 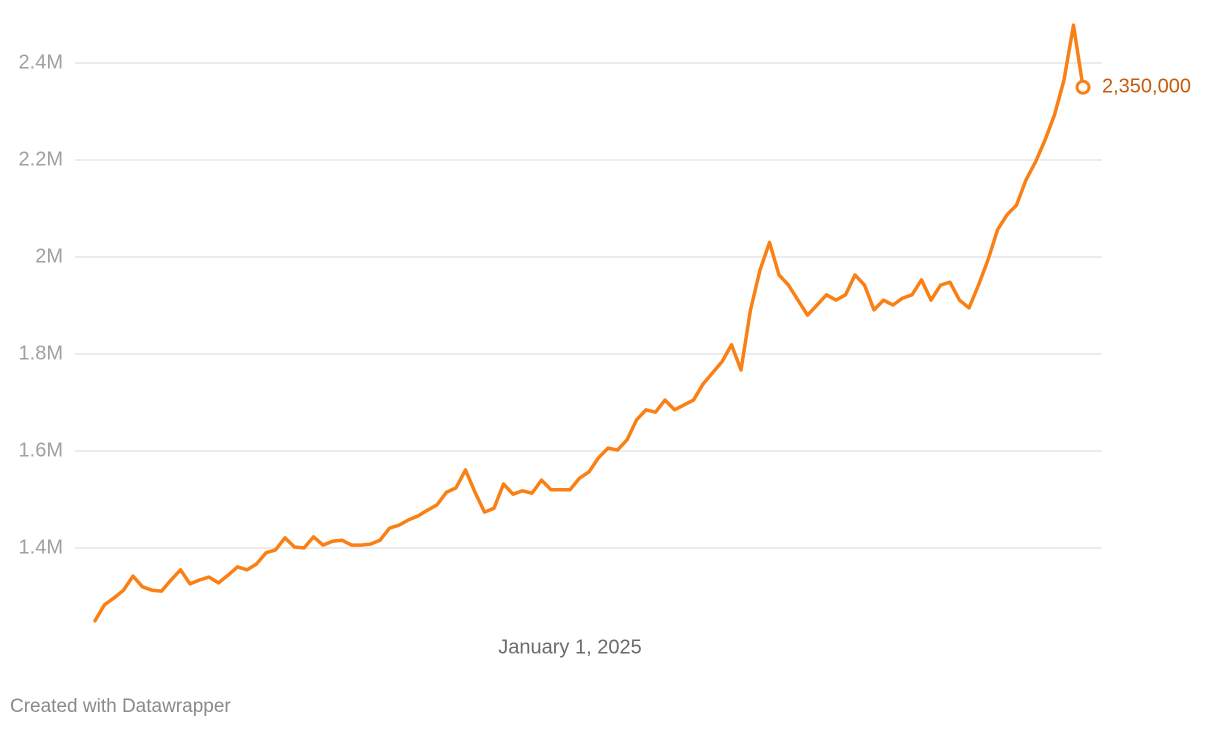 What do you see at coordinates (120, 706) in the screenshot?
I see `footer: Created with Datawrapper` at bounding box center [120, 706].